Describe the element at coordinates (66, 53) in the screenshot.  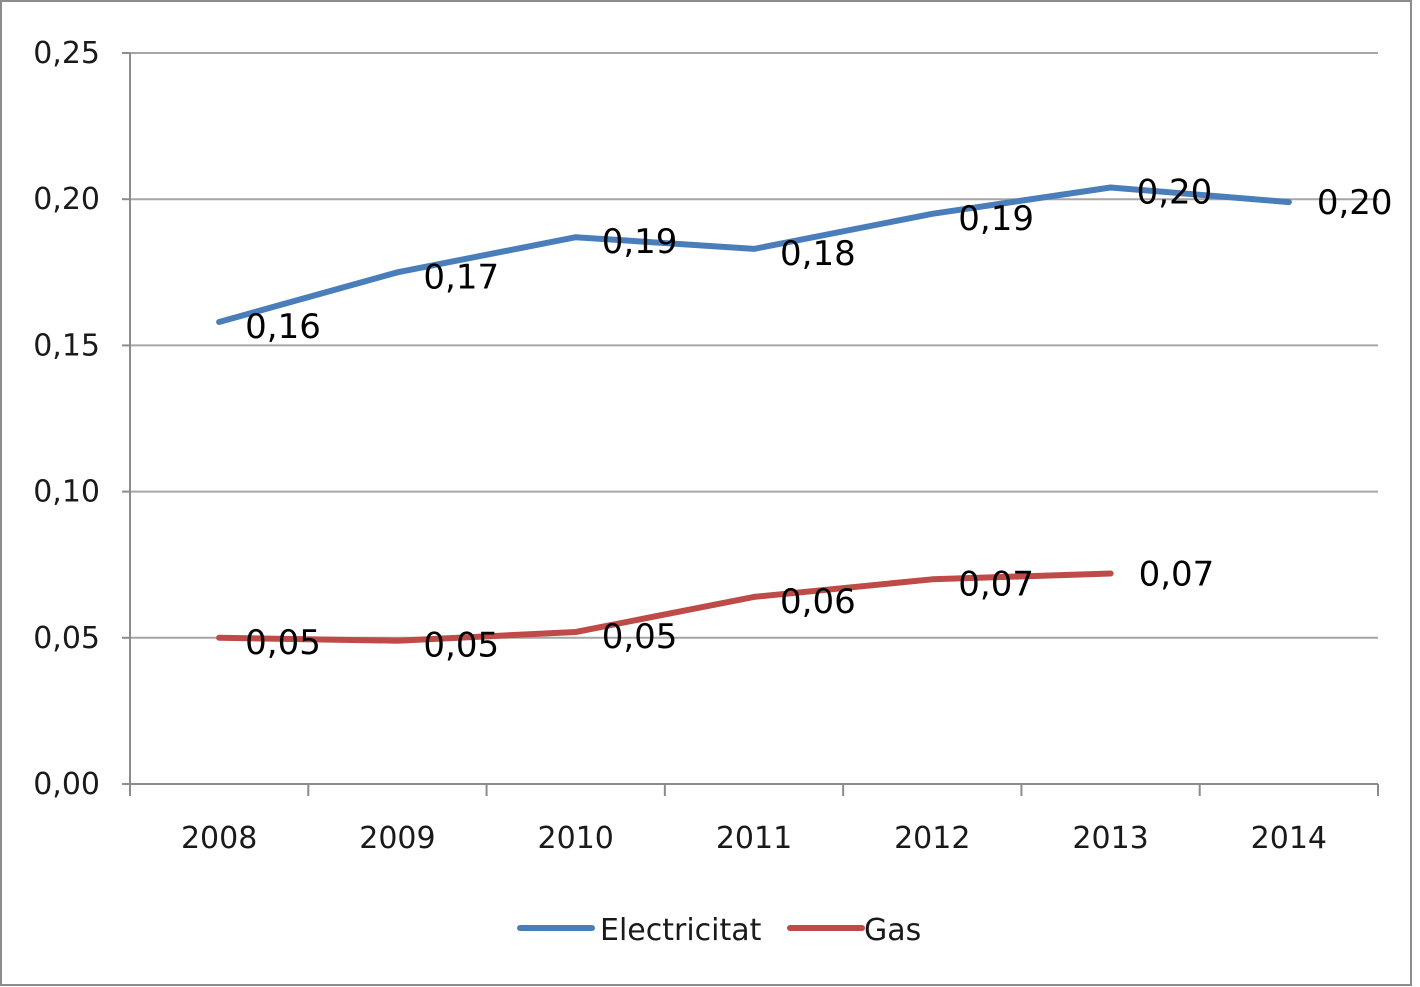
I see `y-tick-label: 0,25` at that location.